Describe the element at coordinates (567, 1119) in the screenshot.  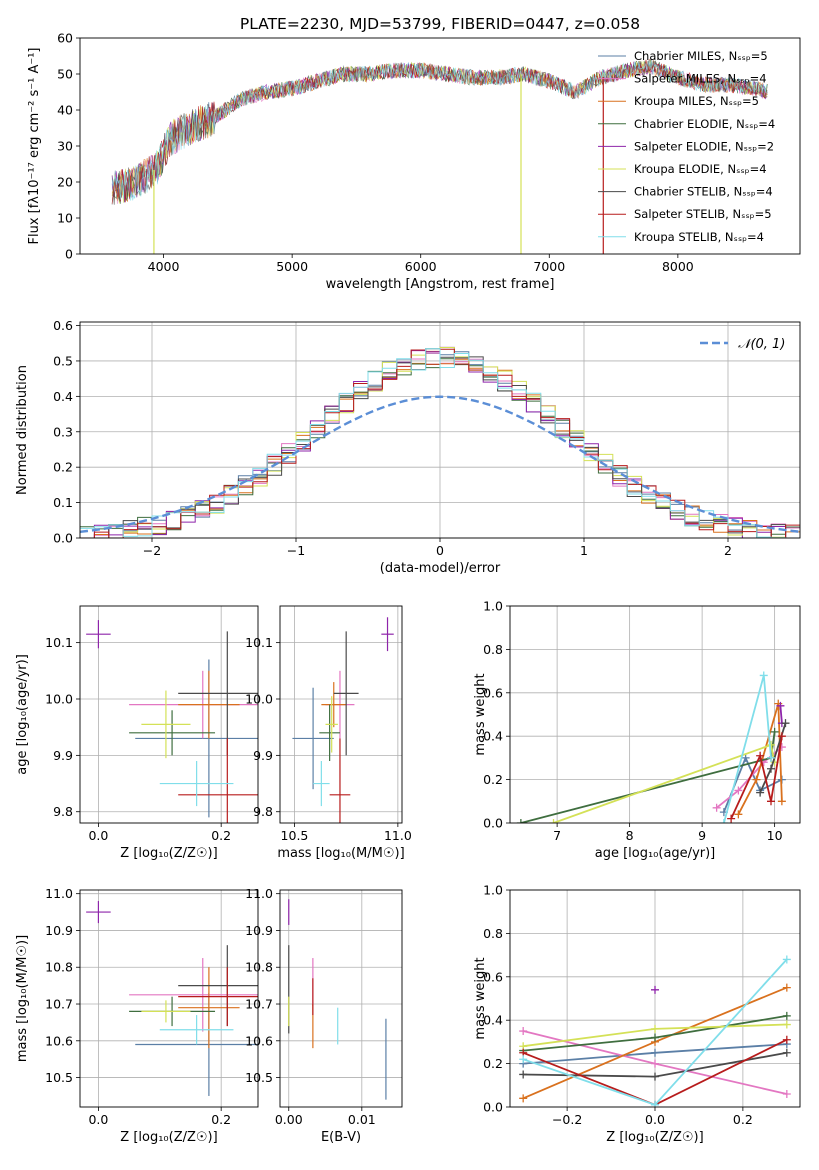
I see `x-tick-label: −0.2` at that location.